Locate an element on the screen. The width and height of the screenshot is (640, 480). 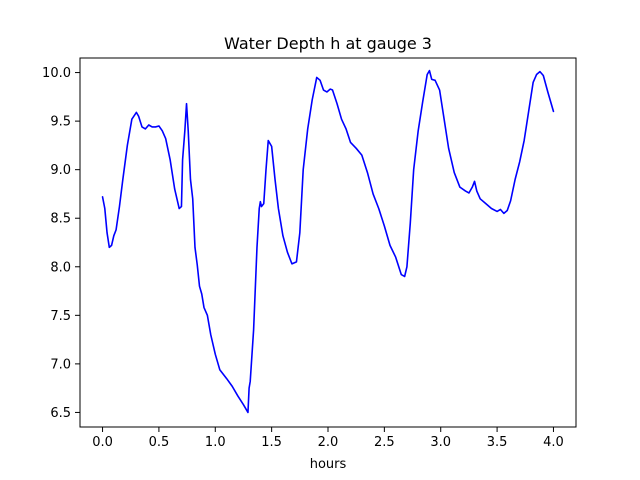
x-axis: 0.0 0.5 1.0 1.5 2.0 2.5 3.0 3.5 4.0 is located at coordinates (328, 438).